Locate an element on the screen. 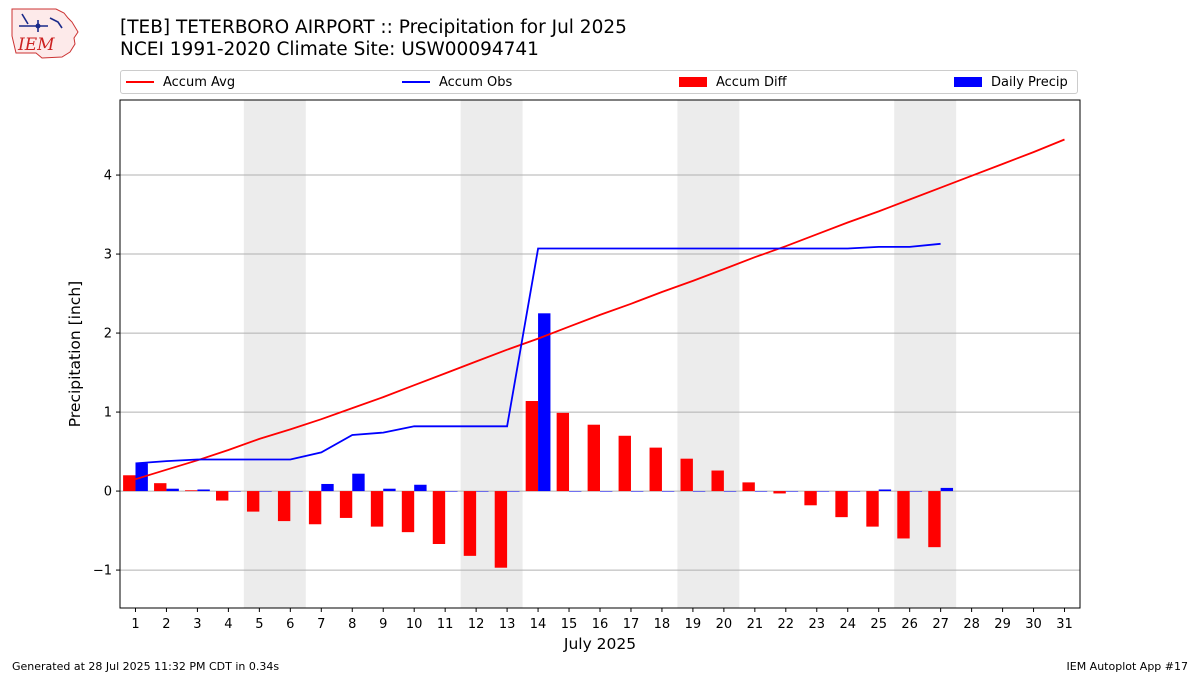 This screenshot has width=1200, height=675. x-tick-label: 26 is located at coordinates (909, 624).